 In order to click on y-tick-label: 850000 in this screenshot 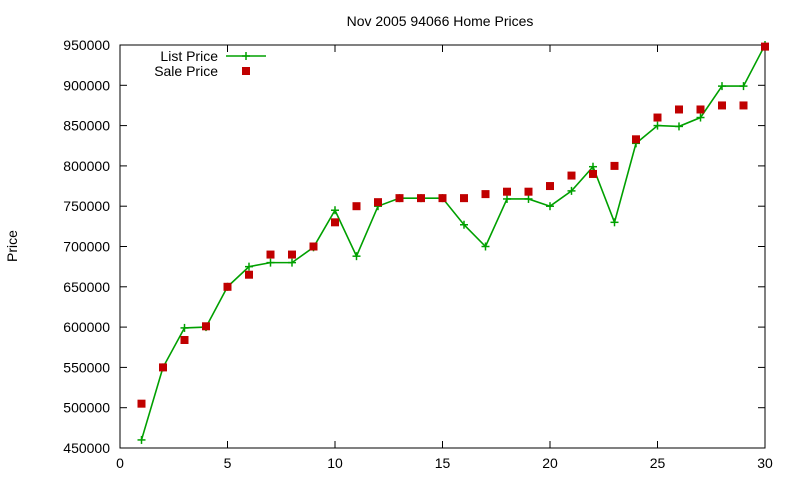, I will do `click(86, 126)`.